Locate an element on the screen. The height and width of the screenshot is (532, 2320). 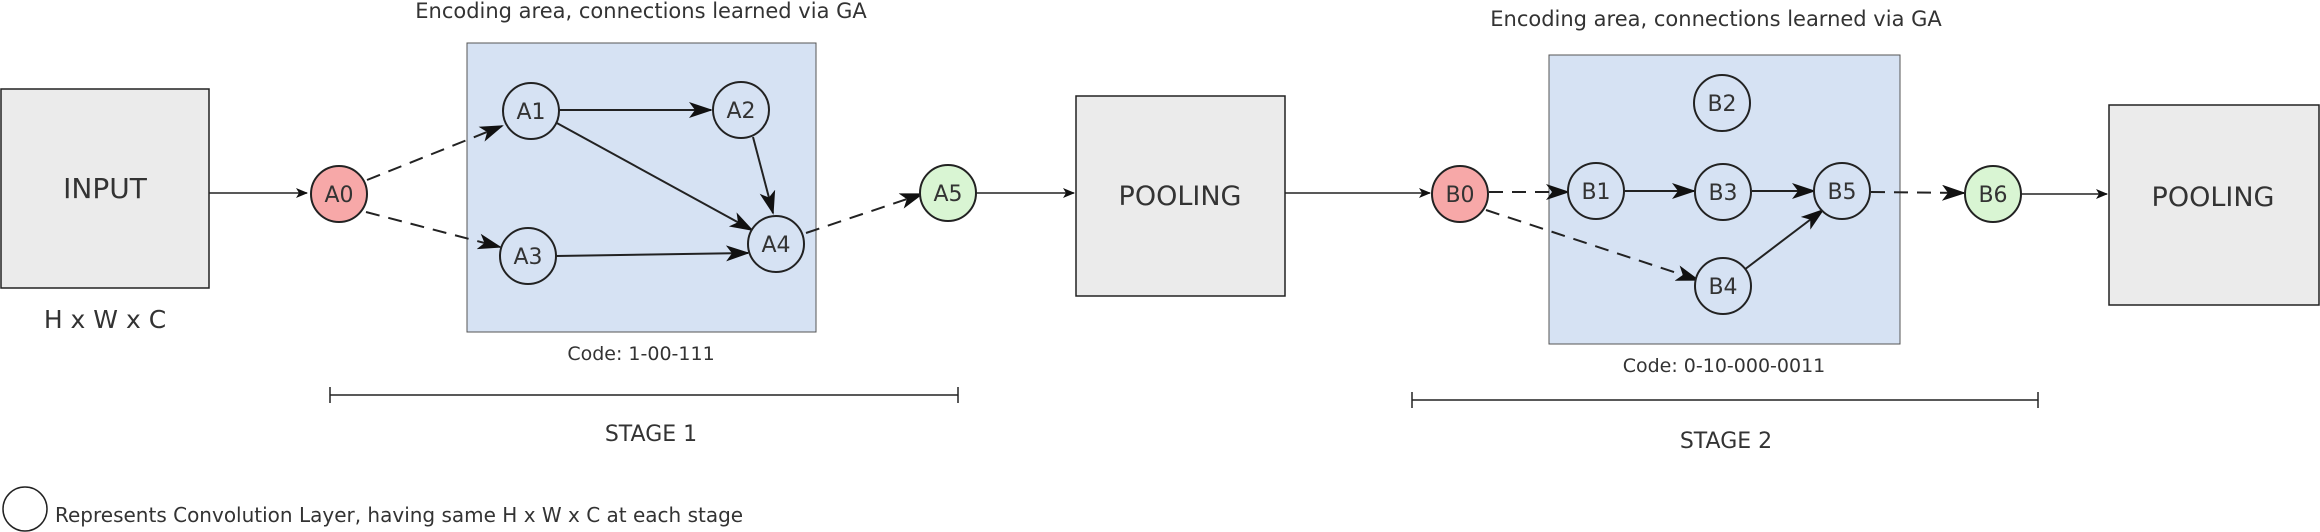
edge-a4-a5 is located at coordinates (864, 213).